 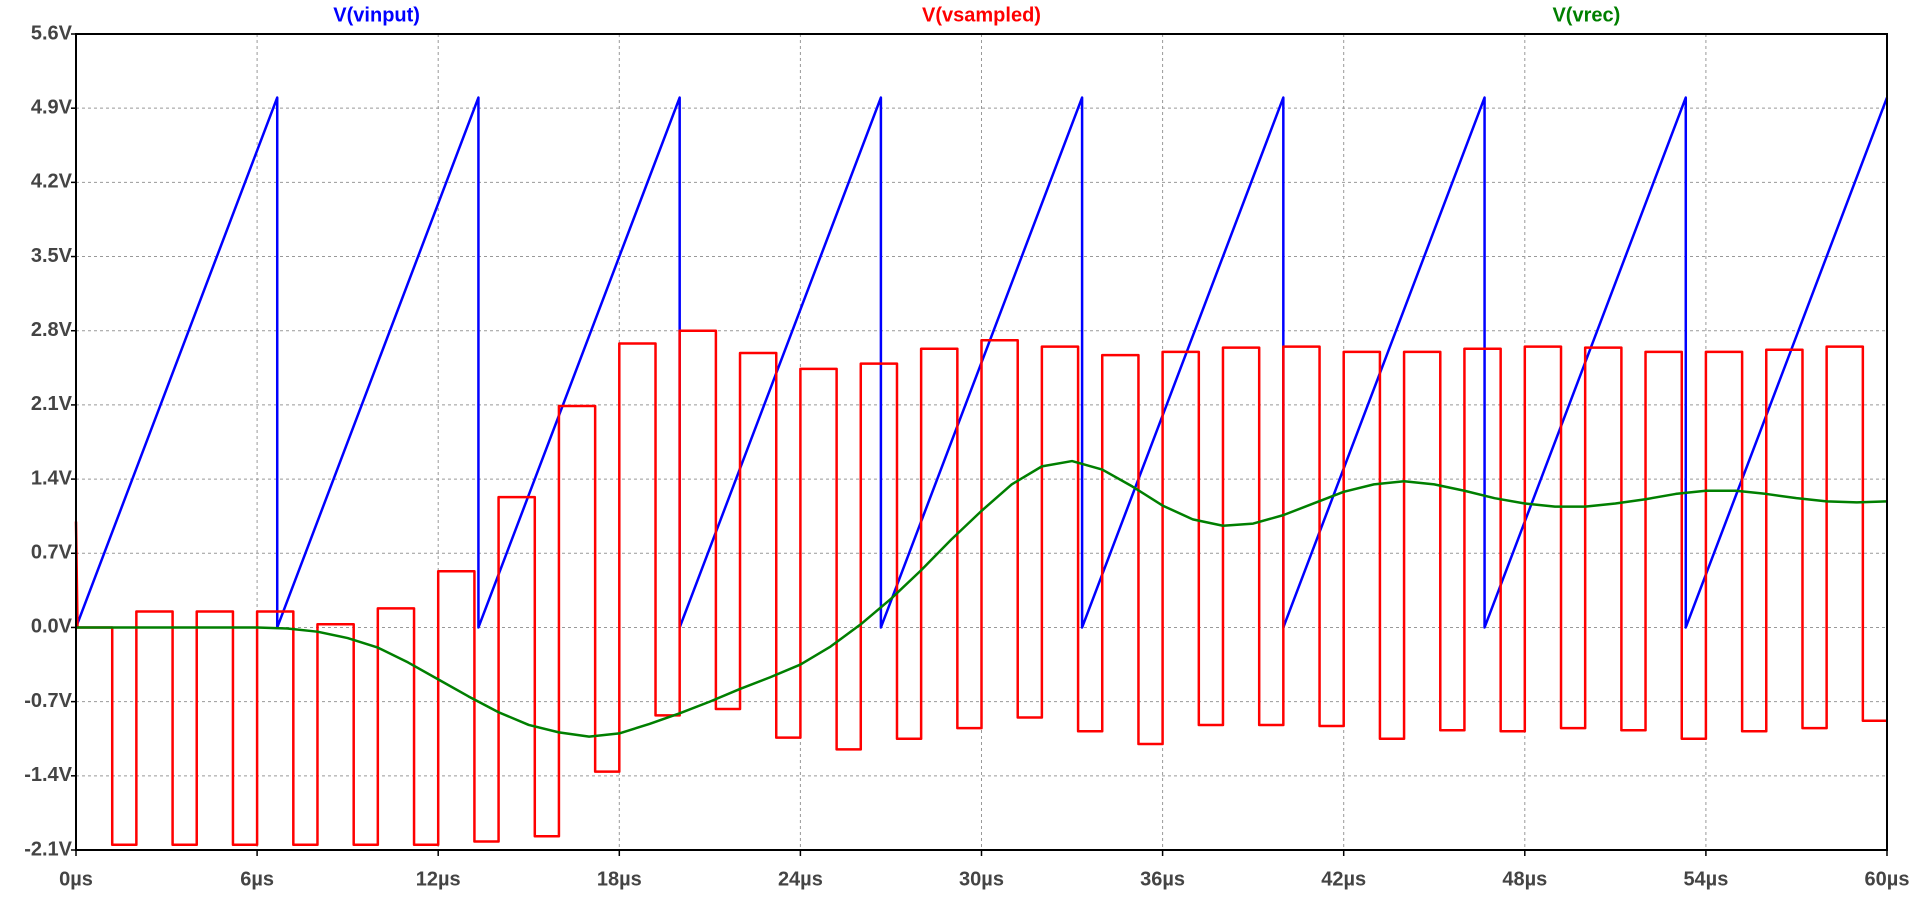 I want to click on x-tick-label: 0µs, so click(x=76, y=879).